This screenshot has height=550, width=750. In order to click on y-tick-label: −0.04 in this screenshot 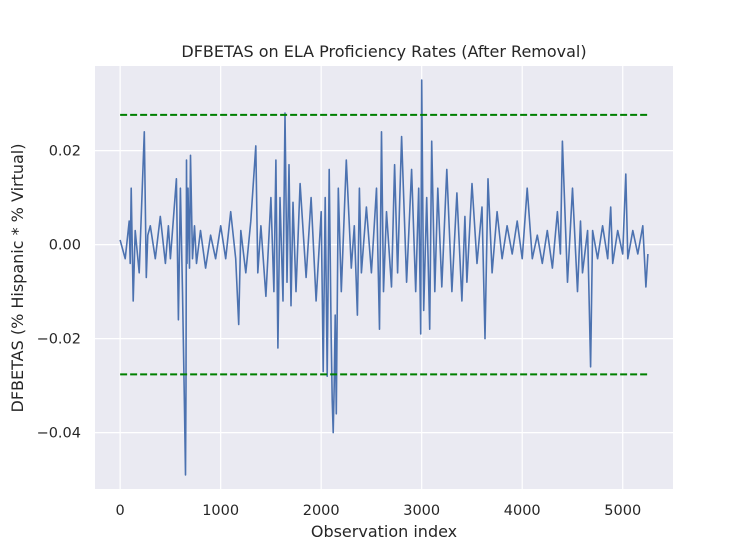, I will do `click(59, 434)`.